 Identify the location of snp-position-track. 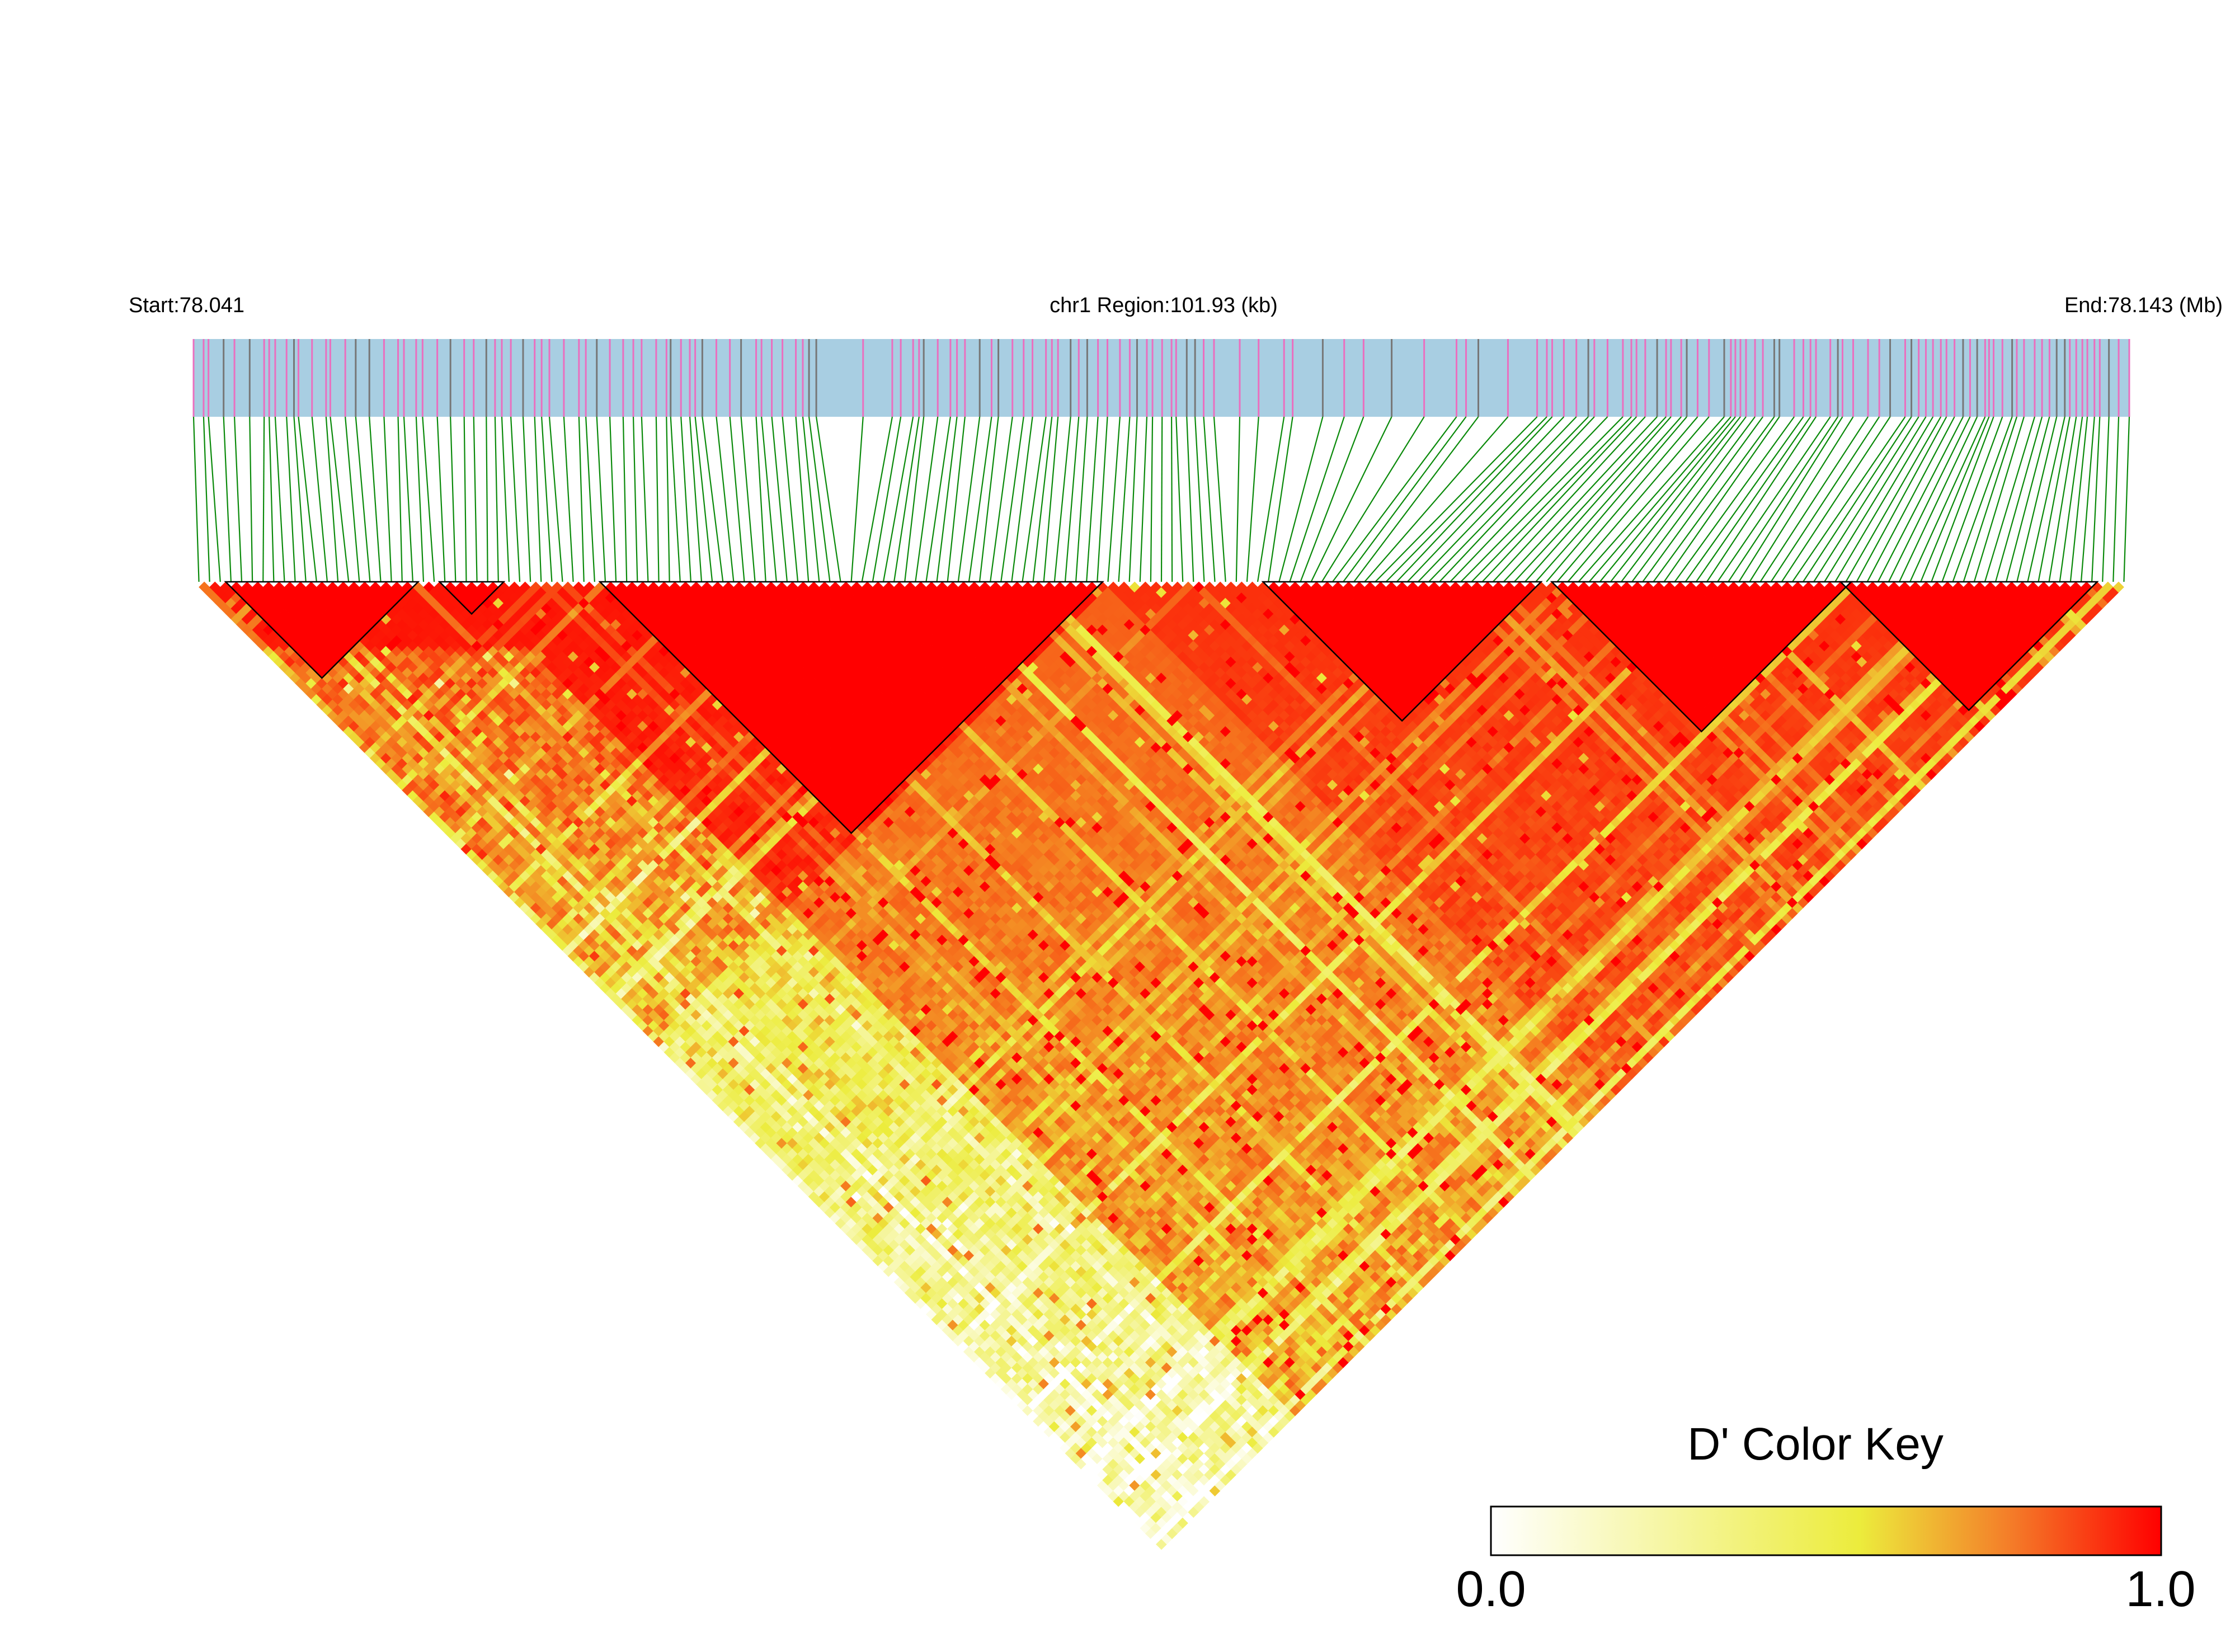
(1161, 378).